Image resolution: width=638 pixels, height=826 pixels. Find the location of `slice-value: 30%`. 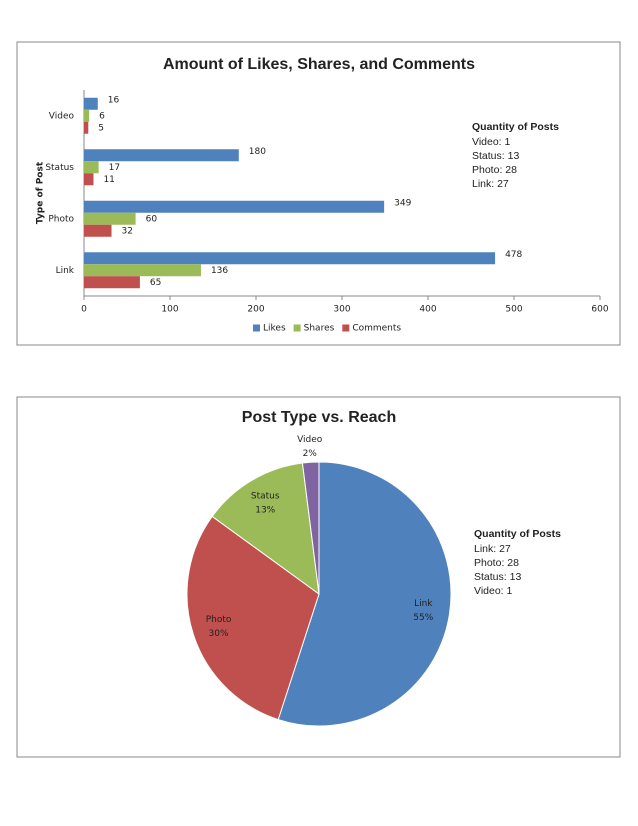

slice-value: 30% is located at coordinates (219, 634).